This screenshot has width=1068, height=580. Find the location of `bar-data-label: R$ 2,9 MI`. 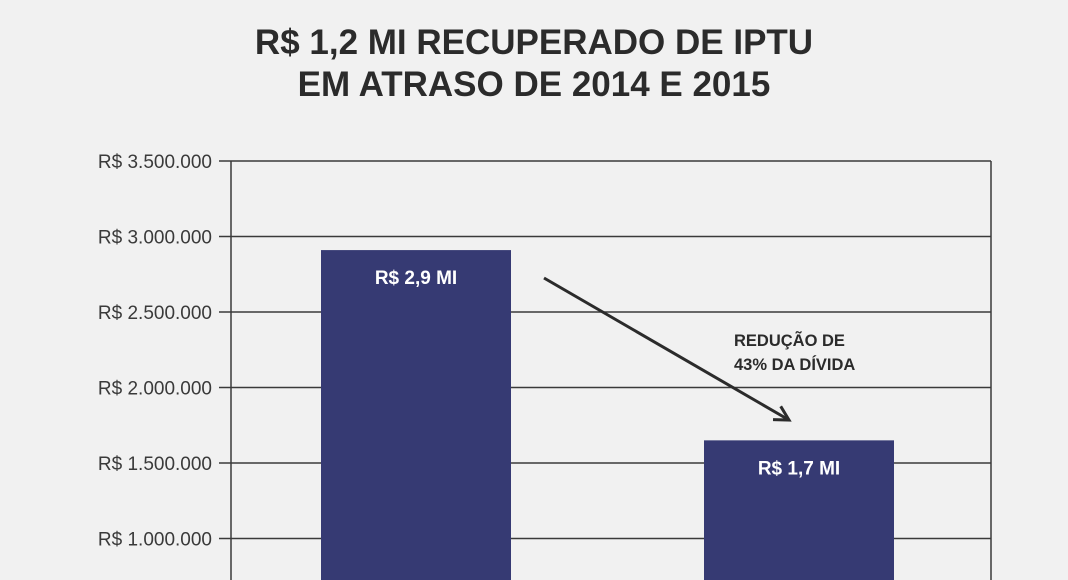

bar-data-label: R$ 2,9 MI is located at coordinates (416, 278).